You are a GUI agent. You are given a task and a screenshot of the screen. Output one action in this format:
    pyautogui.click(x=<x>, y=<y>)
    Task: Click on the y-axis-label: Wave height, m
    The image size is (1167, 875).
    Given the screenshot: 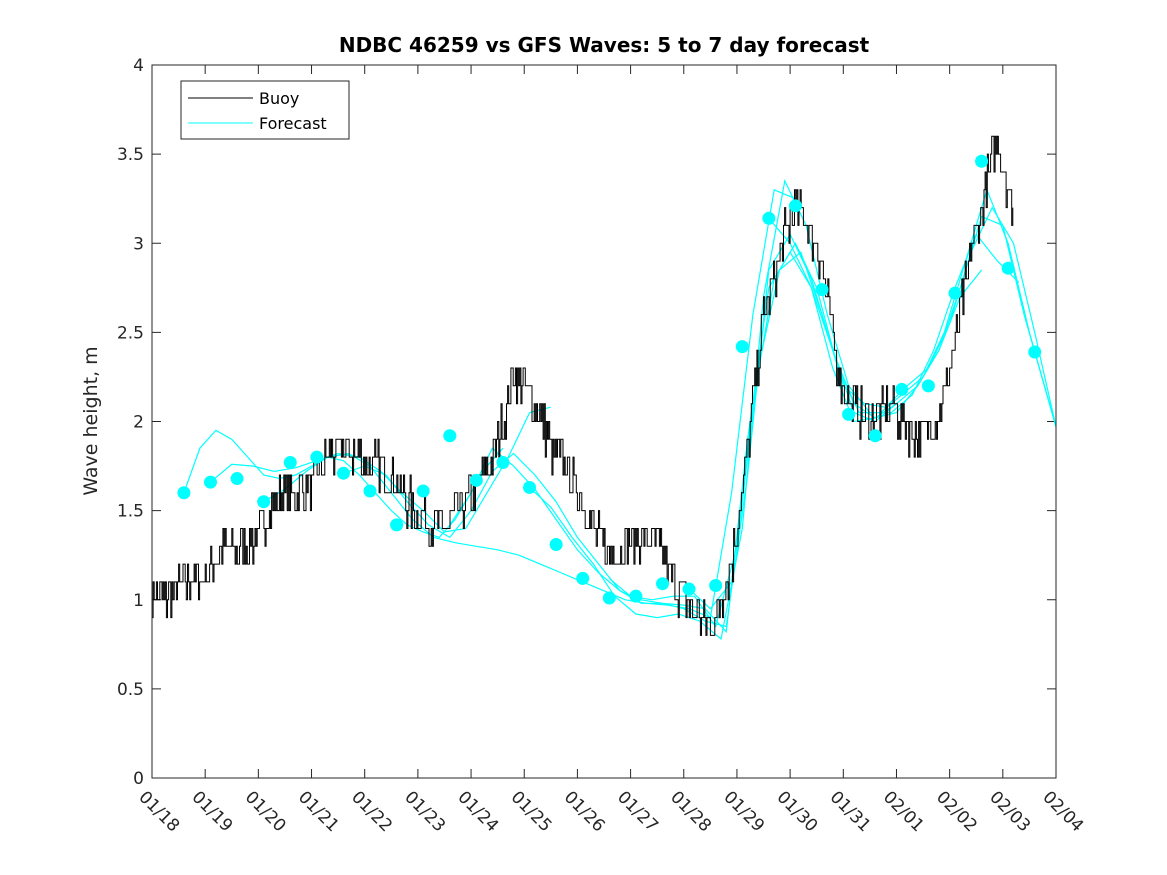 What is the action you would take?
    pyautogui.click(x=91, y=420)
    